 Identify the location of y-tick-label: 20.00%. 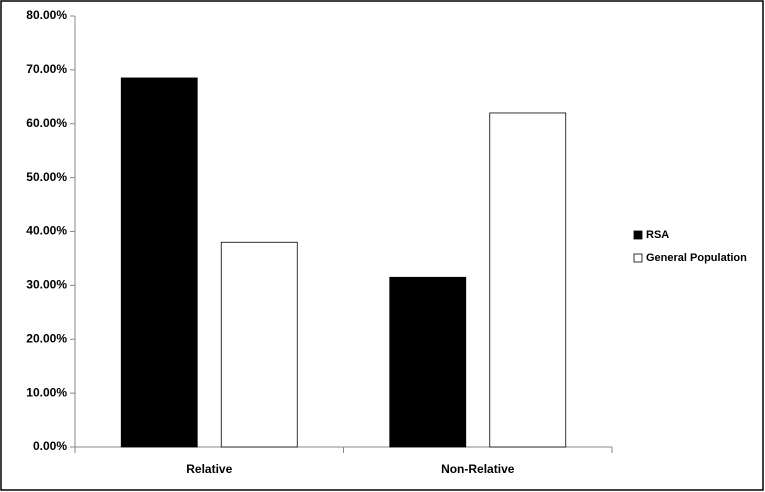
(46, 338).